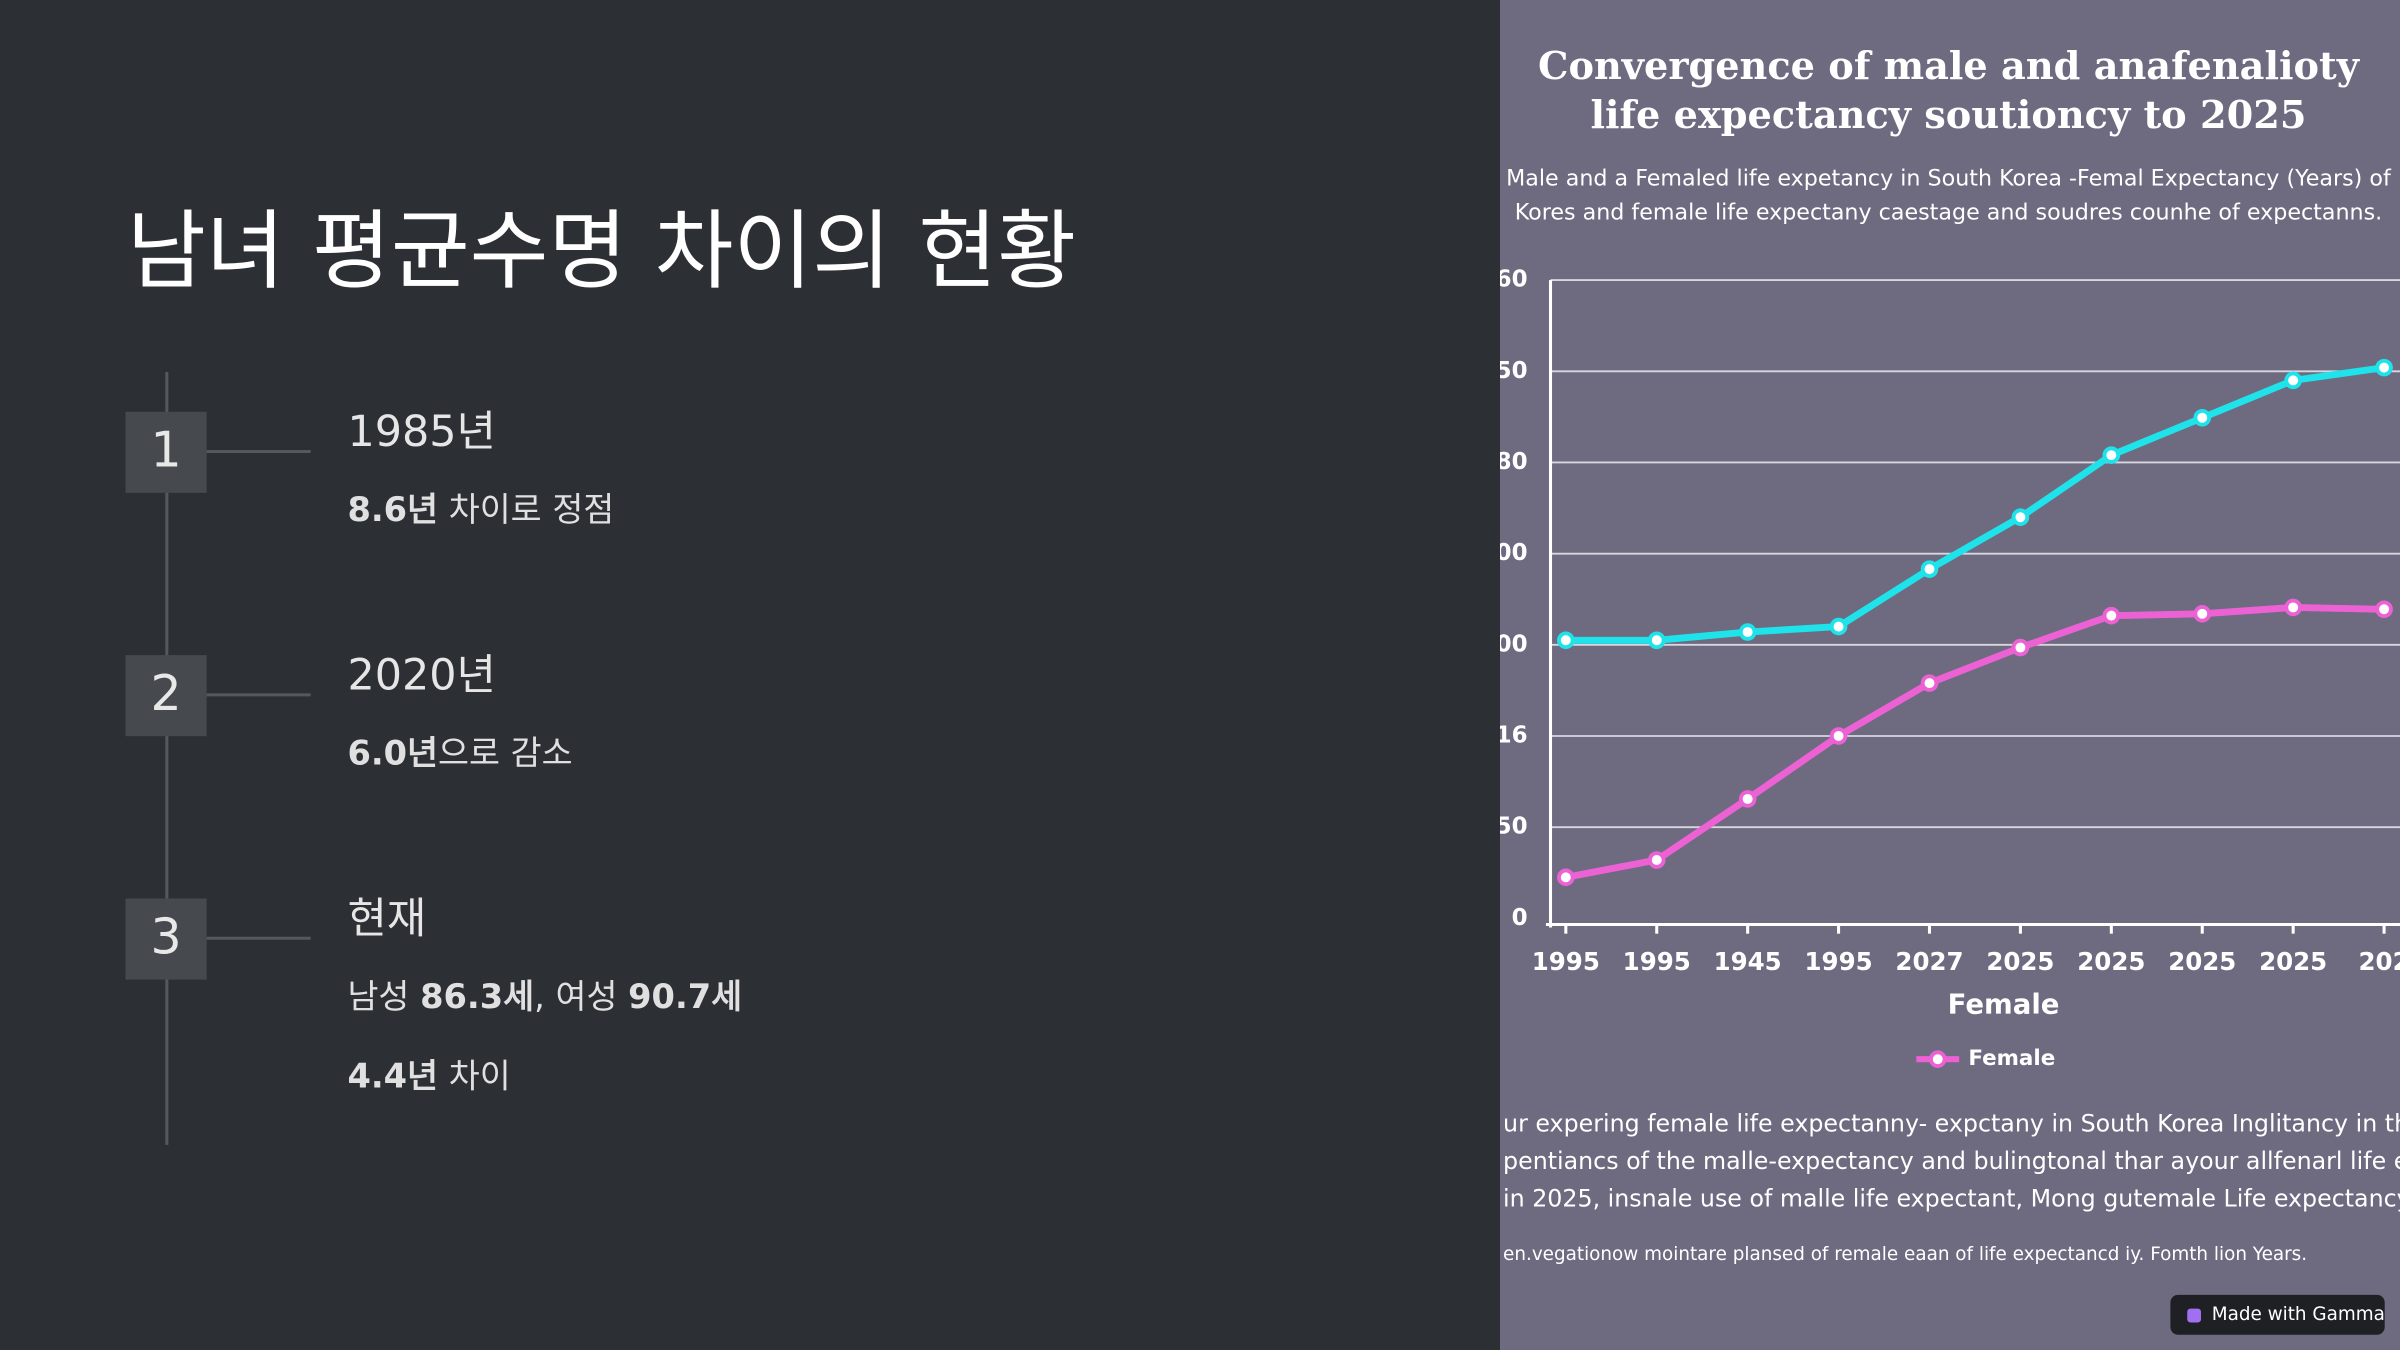  Describe the element at coordinates (601, 252) in the screenshot. I see `slide-title: 남녀 평균수명 차이의 현황` at that location.